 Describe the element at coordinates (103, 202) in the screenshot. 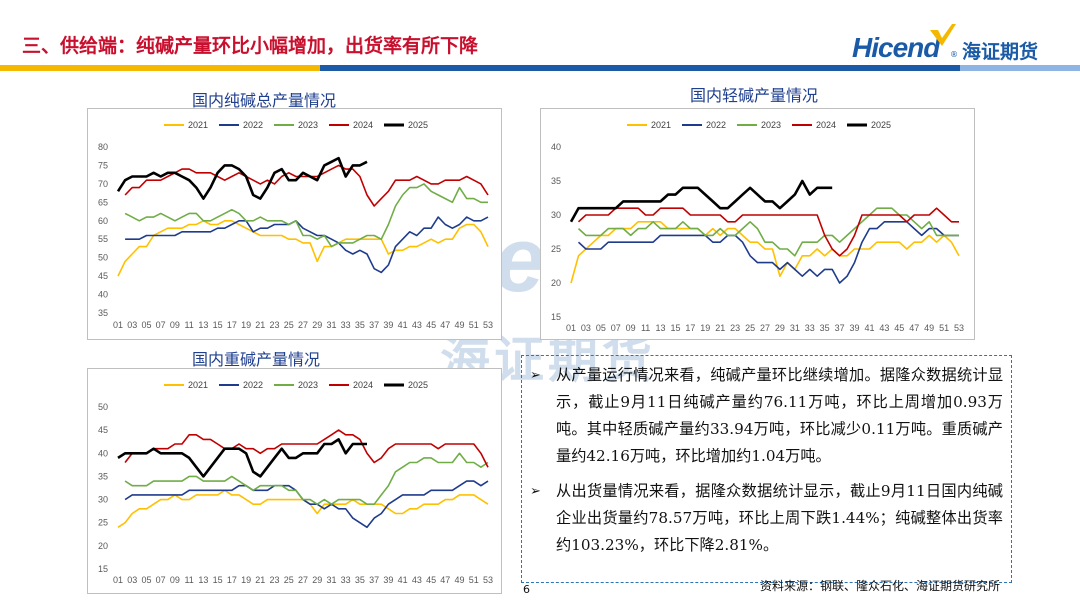

I see `y-tick-label: 65` at that location.